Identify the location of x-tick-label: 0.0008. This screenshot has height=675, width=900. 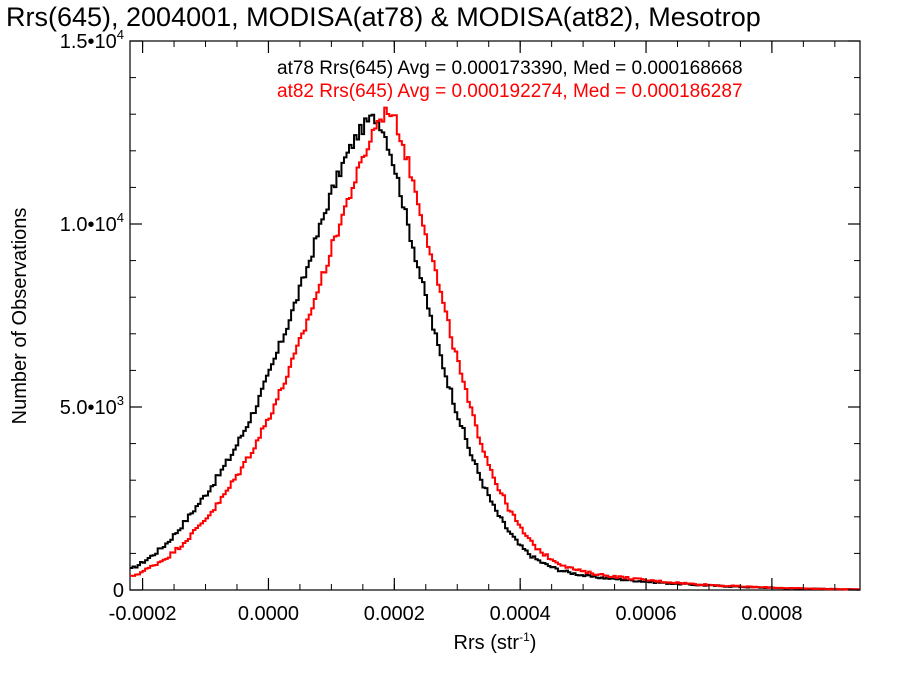
(771, 614).